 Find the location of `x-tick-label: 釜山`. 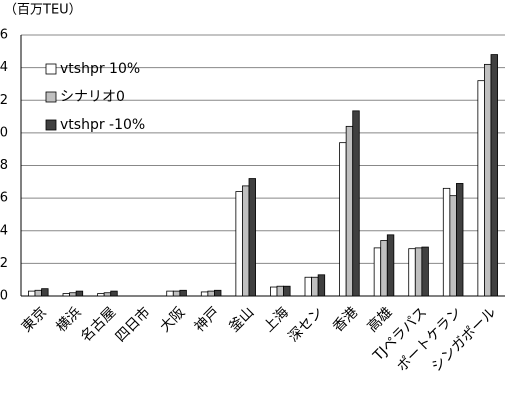

x-tick-label: 釜山 is located at coordinates (241, 319).